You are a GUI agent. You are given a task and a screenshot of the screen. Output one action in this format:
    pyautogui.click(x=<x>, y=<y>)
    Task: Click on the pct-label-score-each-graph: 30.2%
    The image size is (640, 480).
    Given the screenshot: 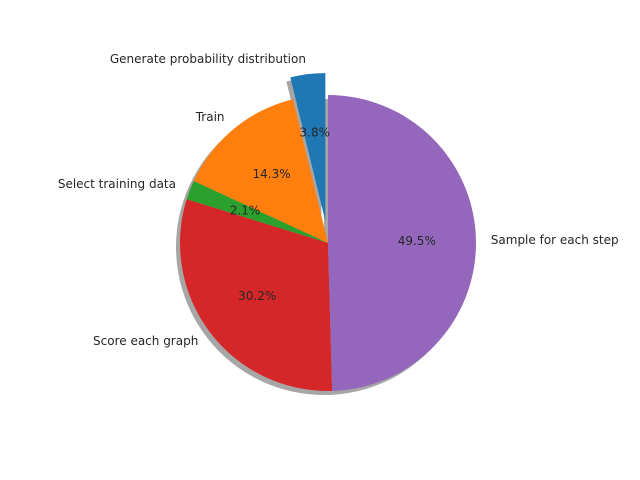 What is the action you would take?
    pyautogui.click(x=257, y=296)
    